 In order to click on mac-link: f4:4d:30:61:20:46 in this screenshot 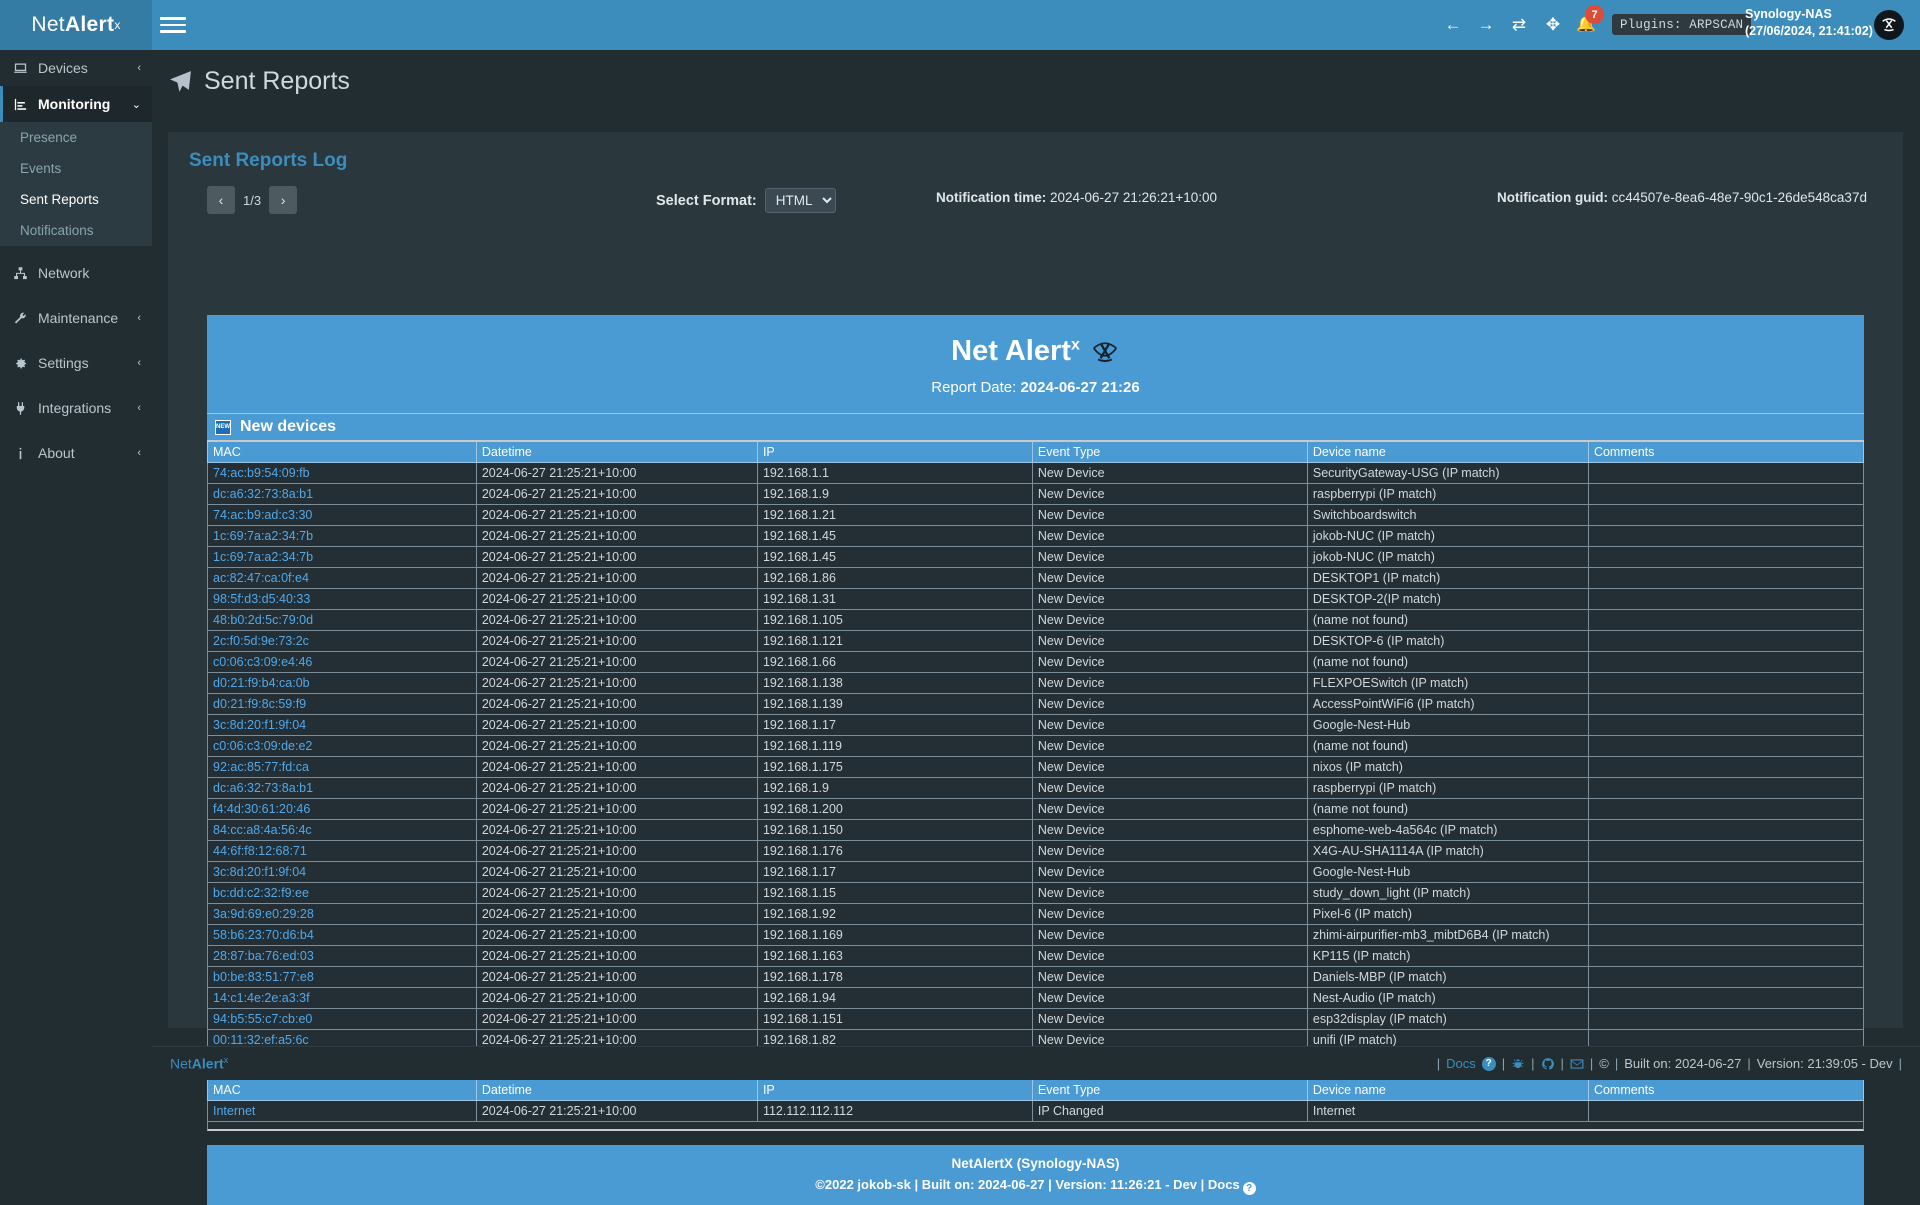, I will do `click(262, 809)`.